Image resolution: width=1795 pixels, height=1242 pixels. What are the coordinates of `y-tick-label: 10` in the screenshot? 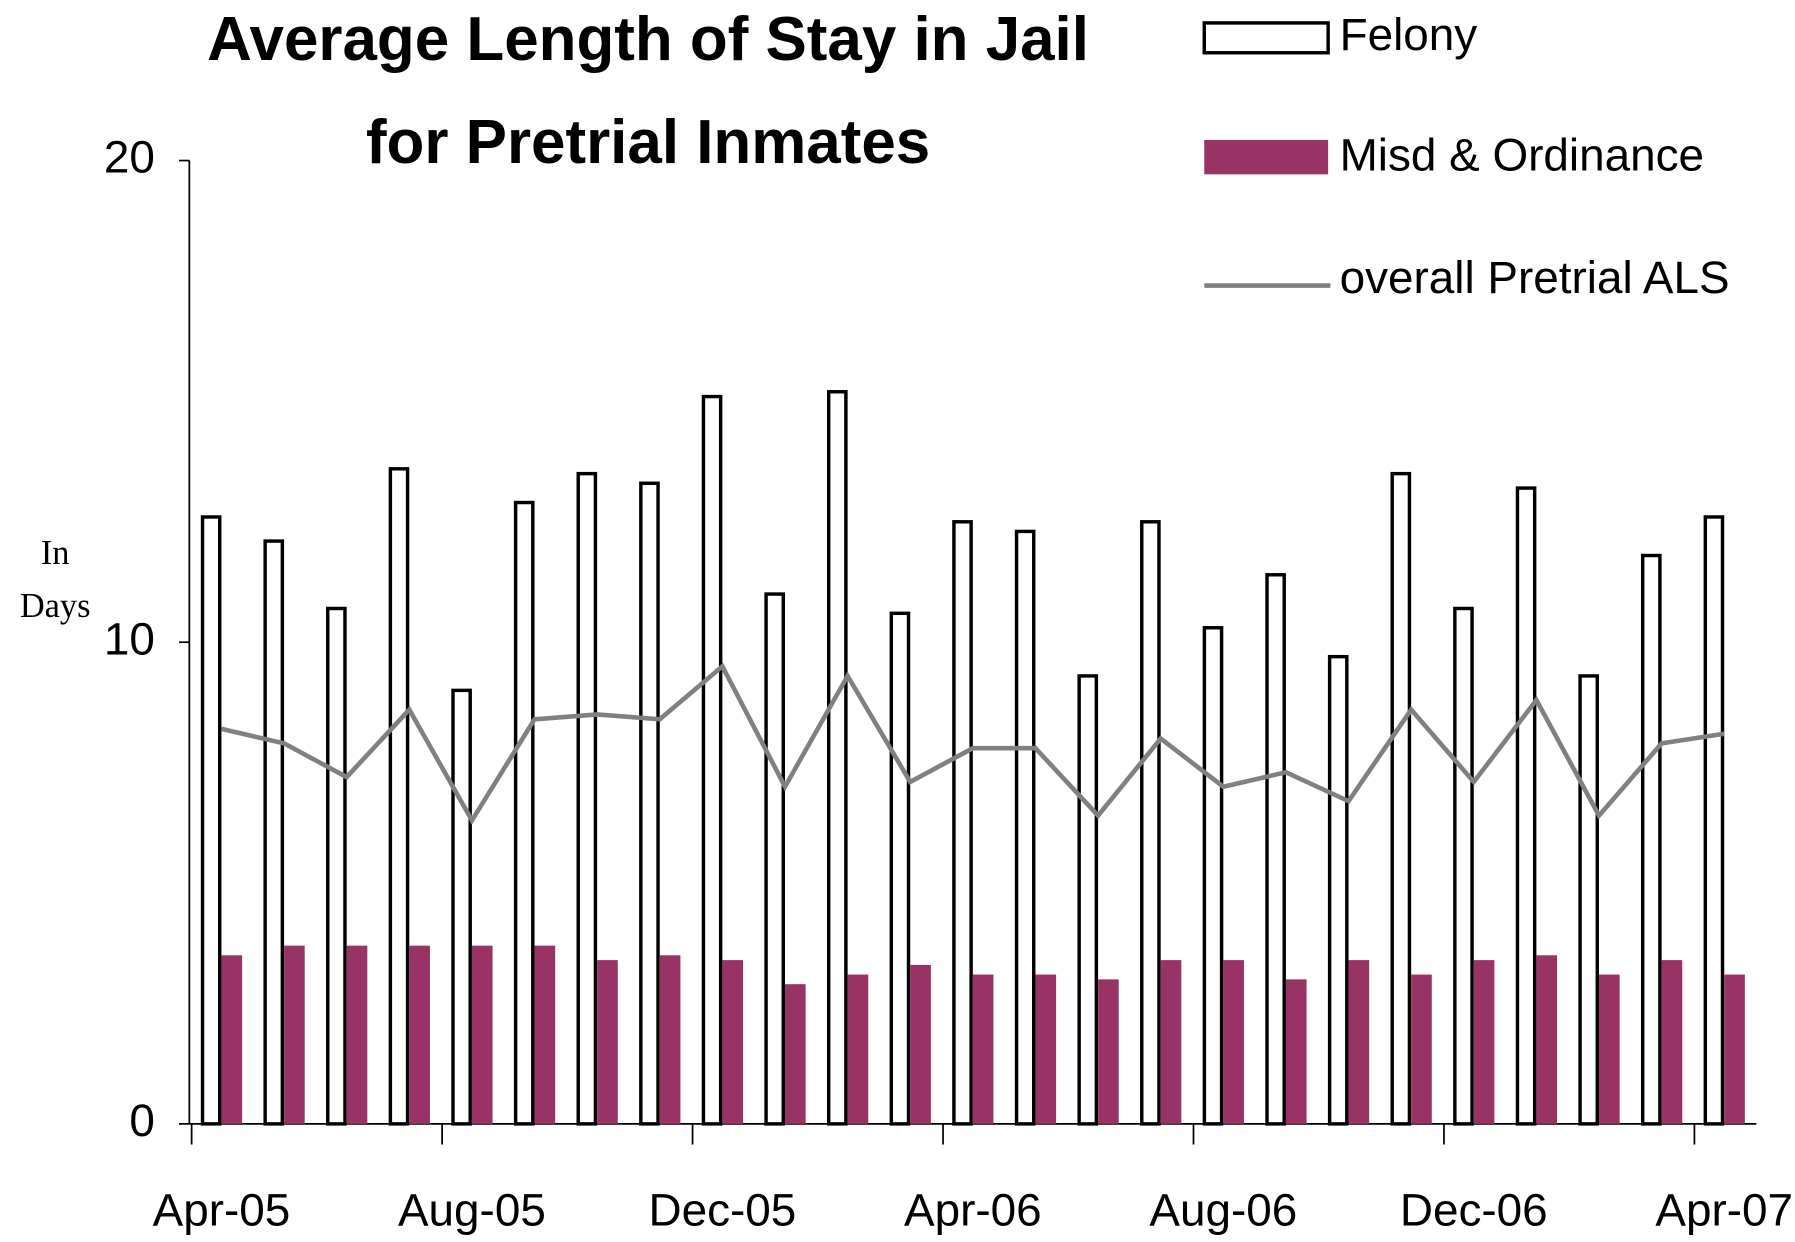 It's located at (129, 638).